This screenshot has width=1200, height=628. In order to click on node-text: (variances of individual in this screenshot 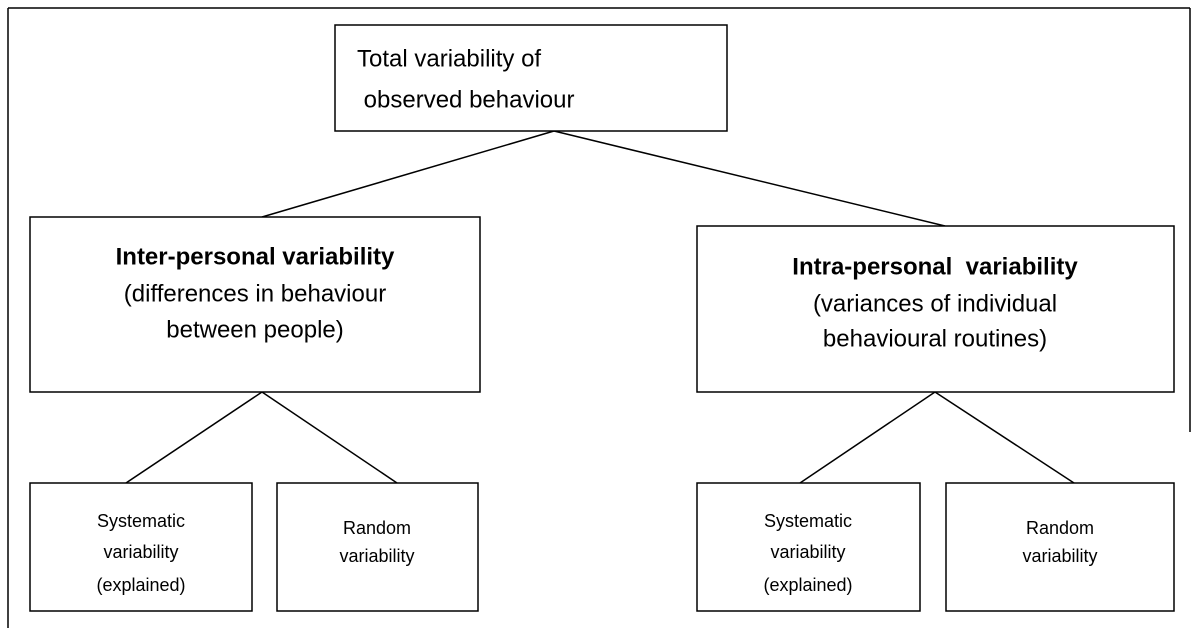, I will do `click(935, 303)`.